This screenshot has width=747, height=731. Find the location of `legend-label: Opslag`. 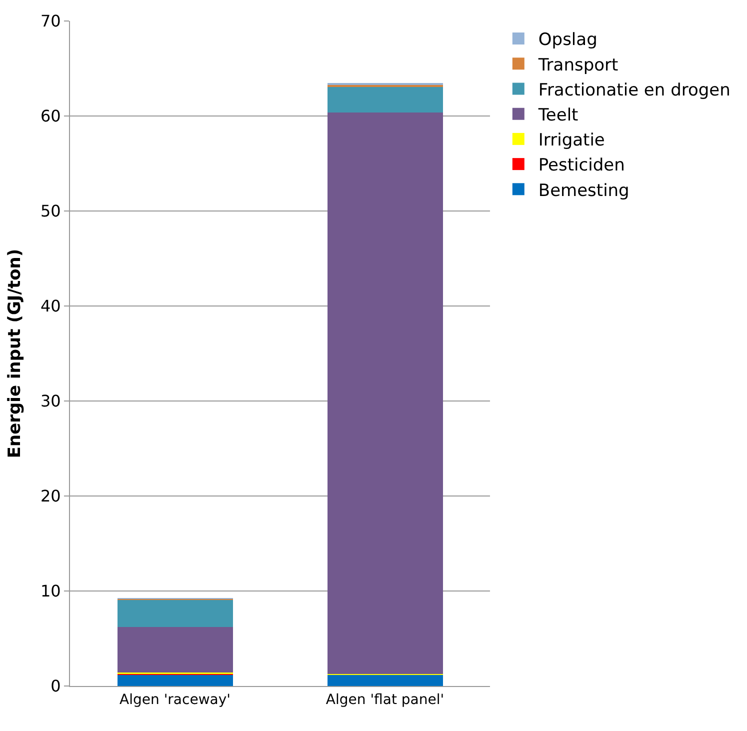

legend-label: Opslag is located at coordinates (568, 40).